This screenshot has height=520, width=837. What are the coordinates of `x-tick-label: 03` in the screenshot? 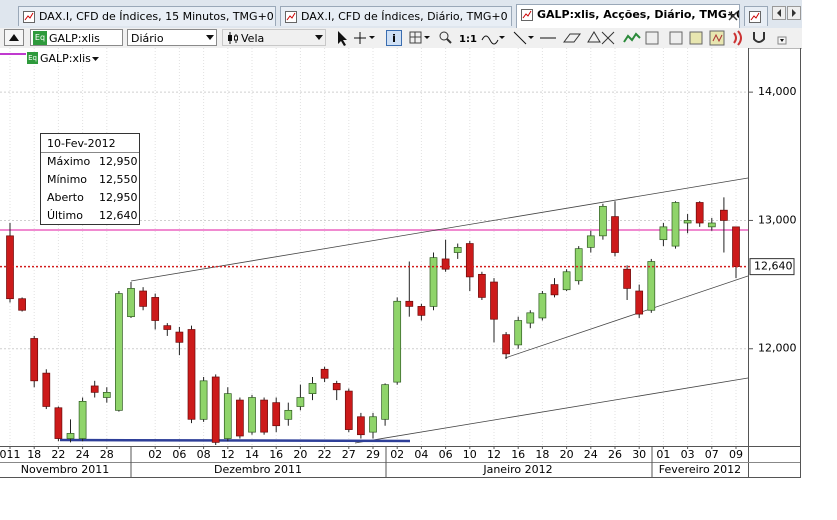 It's located at (688, 454).